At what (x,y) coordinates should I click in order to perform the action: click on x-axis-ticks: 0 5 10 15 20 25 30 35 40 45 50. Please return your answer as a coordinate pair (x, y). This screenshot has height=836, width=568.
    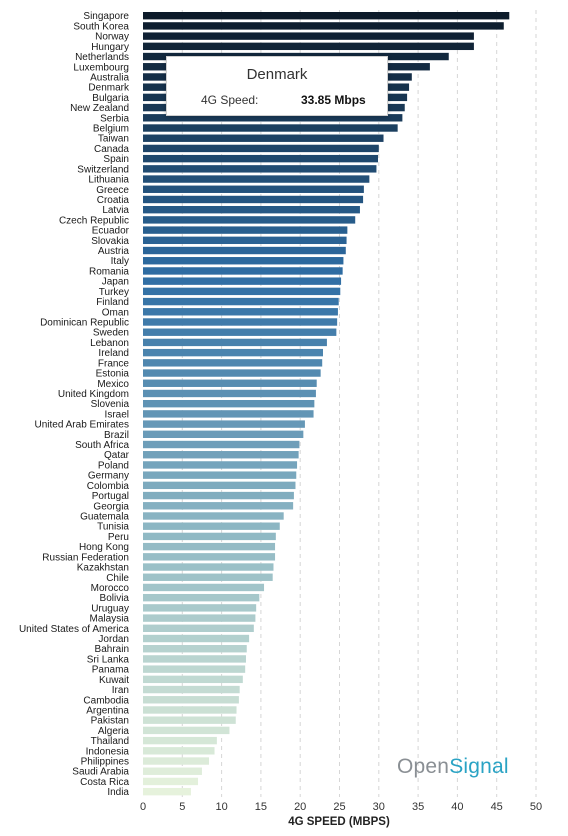
    Looking at the image, I should click on (341, 807).